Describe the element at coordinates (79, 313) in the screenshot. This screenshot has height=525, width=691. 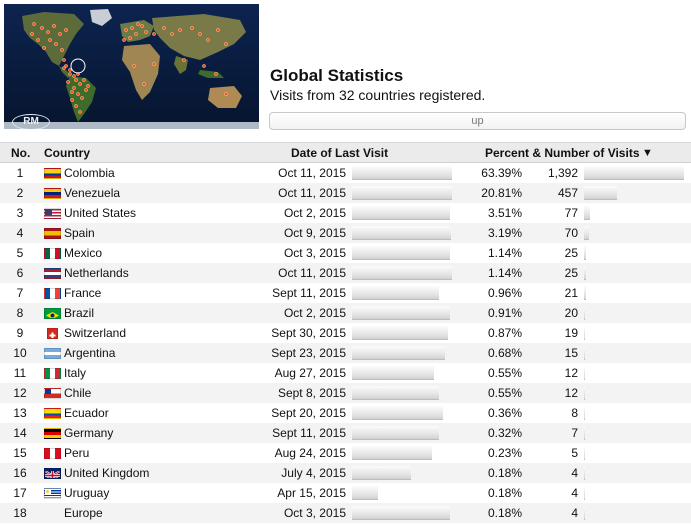
I see `country-name: Brazil` at that location.